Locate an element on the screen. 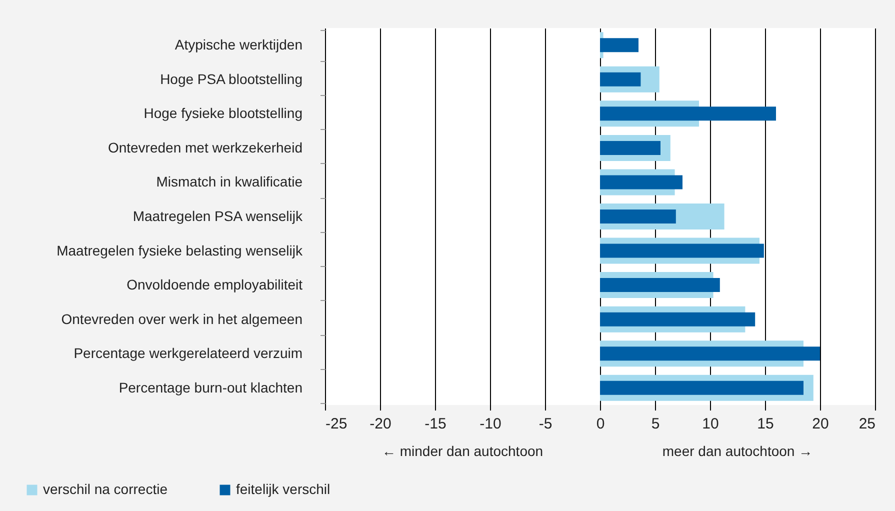  y-tick-label: Ontevreden over werk in het algemeen is located at coordinates (181, 318).